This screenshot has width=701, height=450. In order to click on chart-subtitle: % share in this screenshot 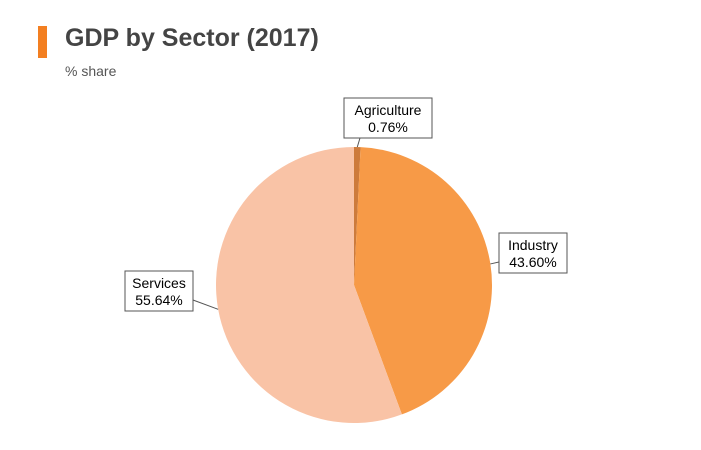, I will do `click(91, 71)`.